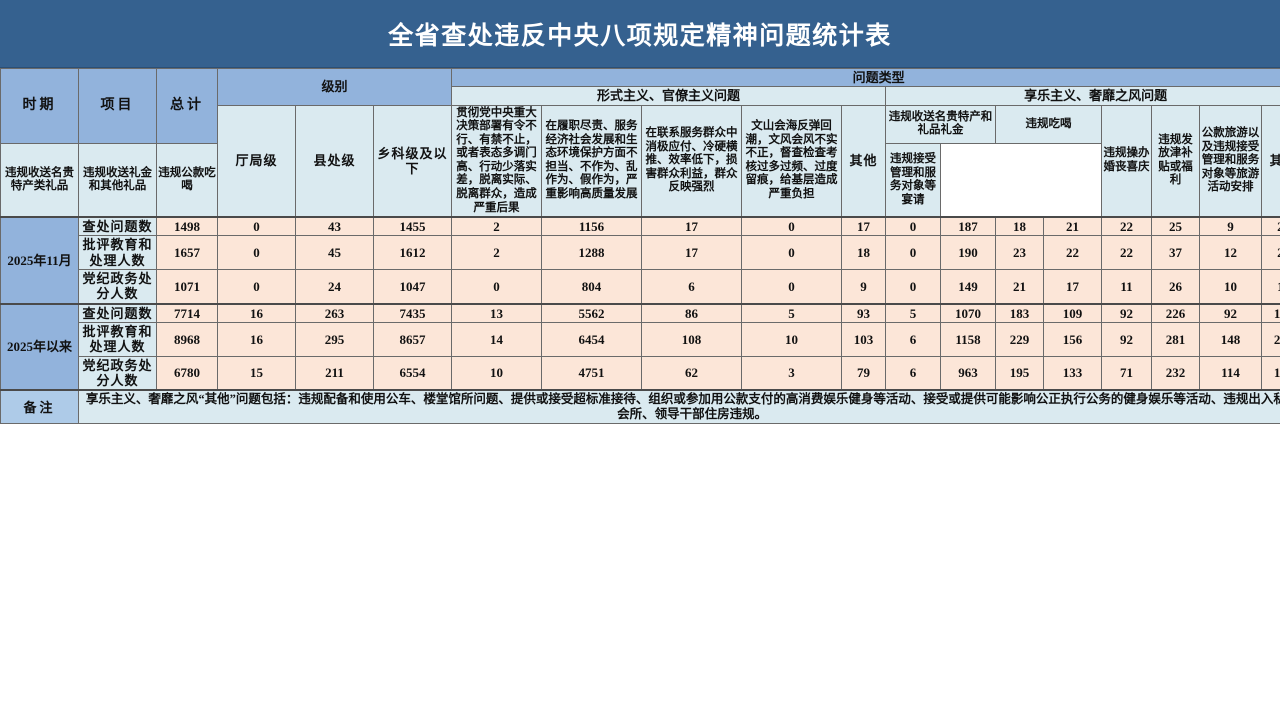  I want to click on row-label: 党纪政务处分人数, so click(117, 373).